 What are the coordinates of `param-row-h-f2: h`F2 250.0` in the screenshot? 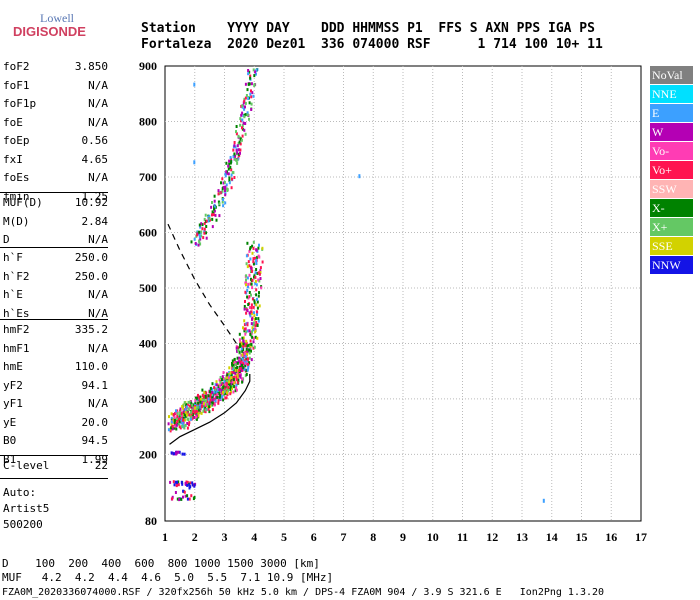 It's located at (55, 277).